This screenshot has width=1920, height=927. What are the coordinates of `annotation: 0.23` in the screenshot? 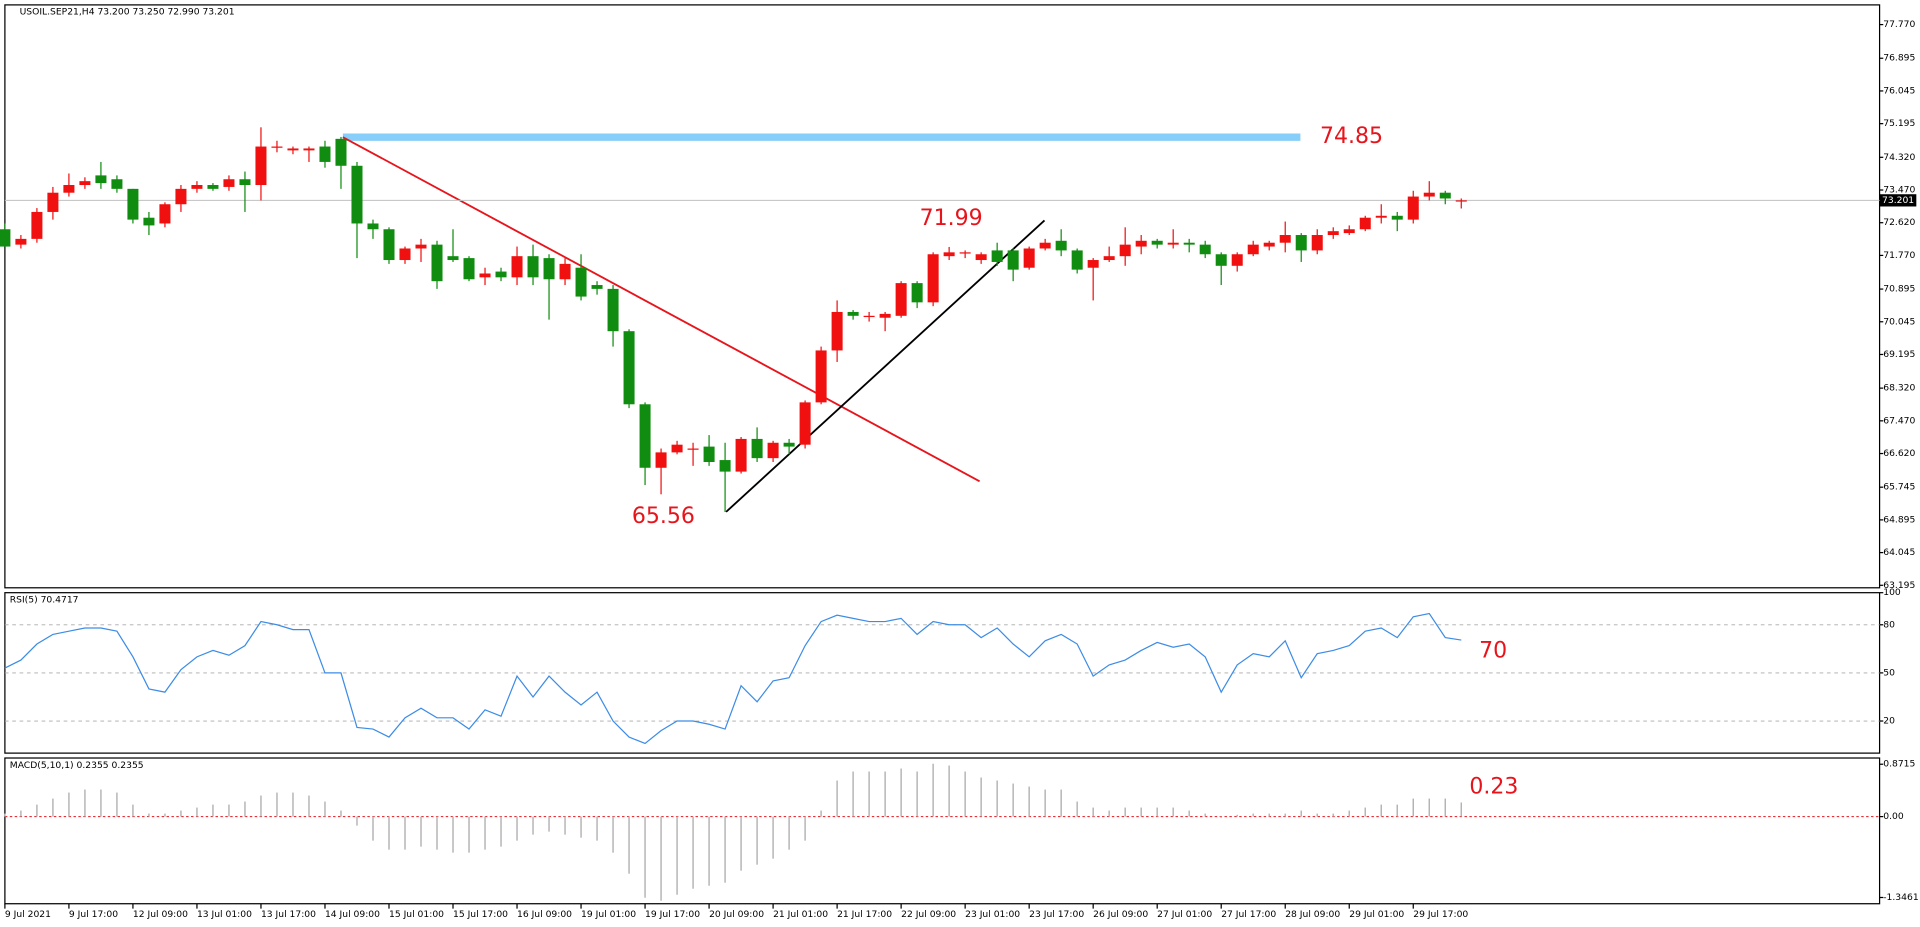 It's located at (1493, 786).